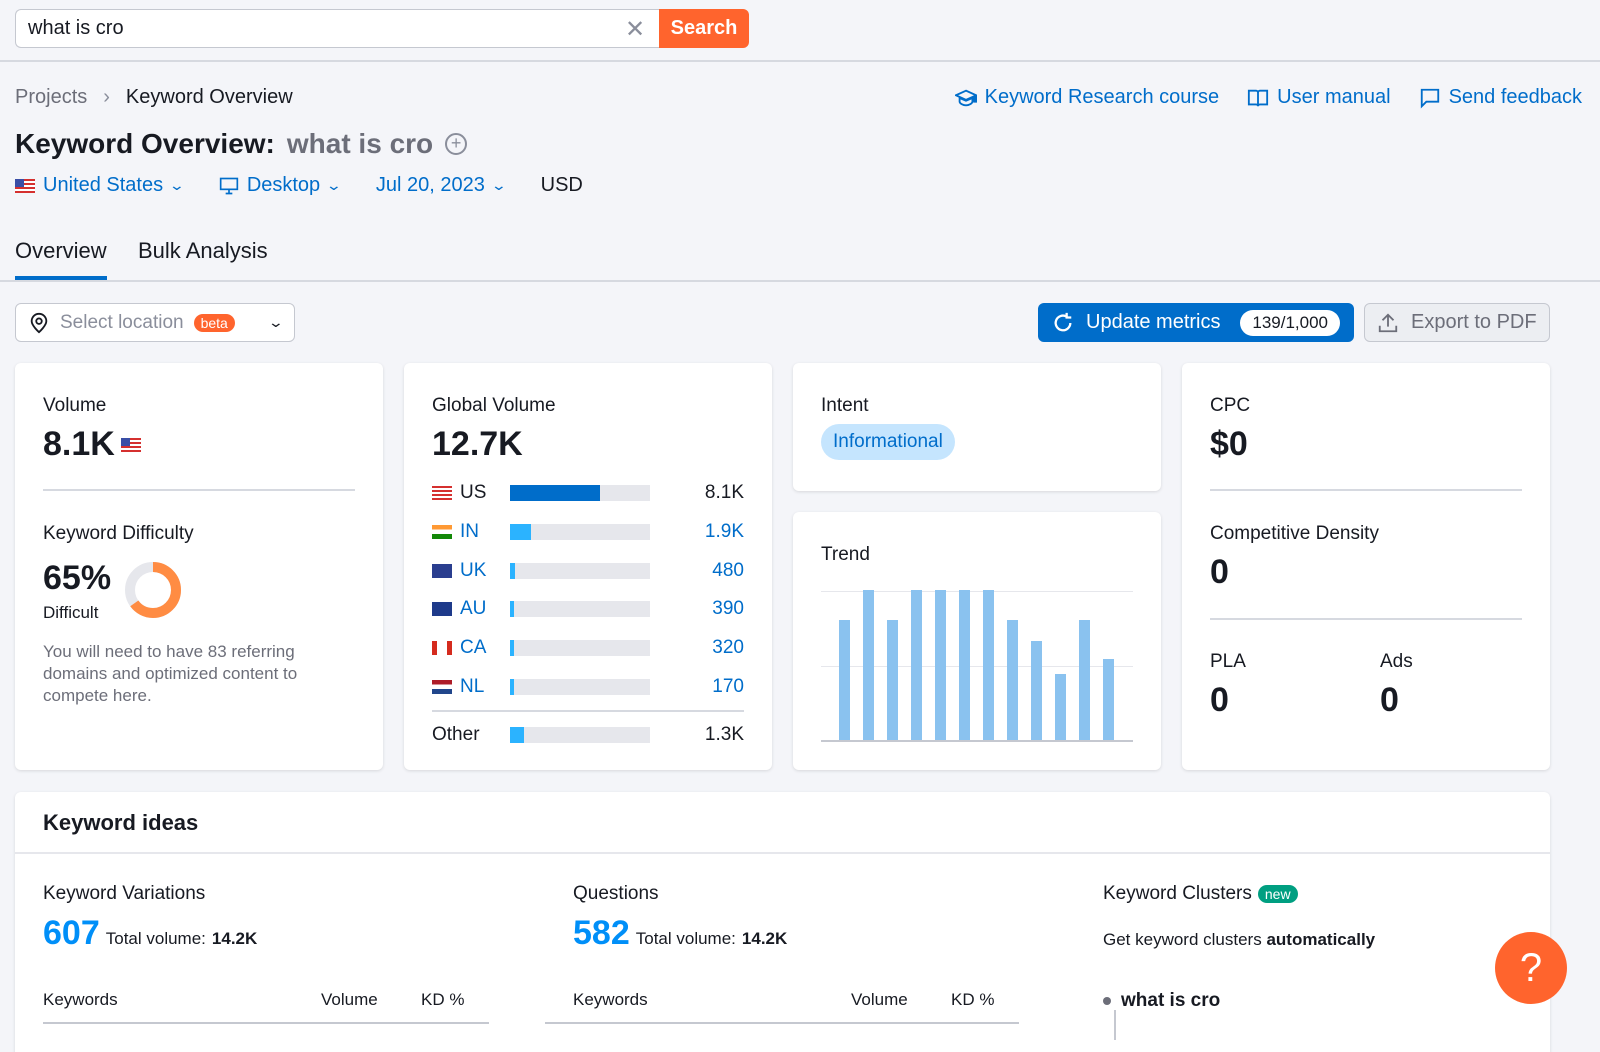 This screenshot has width=1600, height=1052. What do you see at coordinates (283, 185) in the screenshot?
I see `device-label: Desktop` at bounding box center [283, 185].